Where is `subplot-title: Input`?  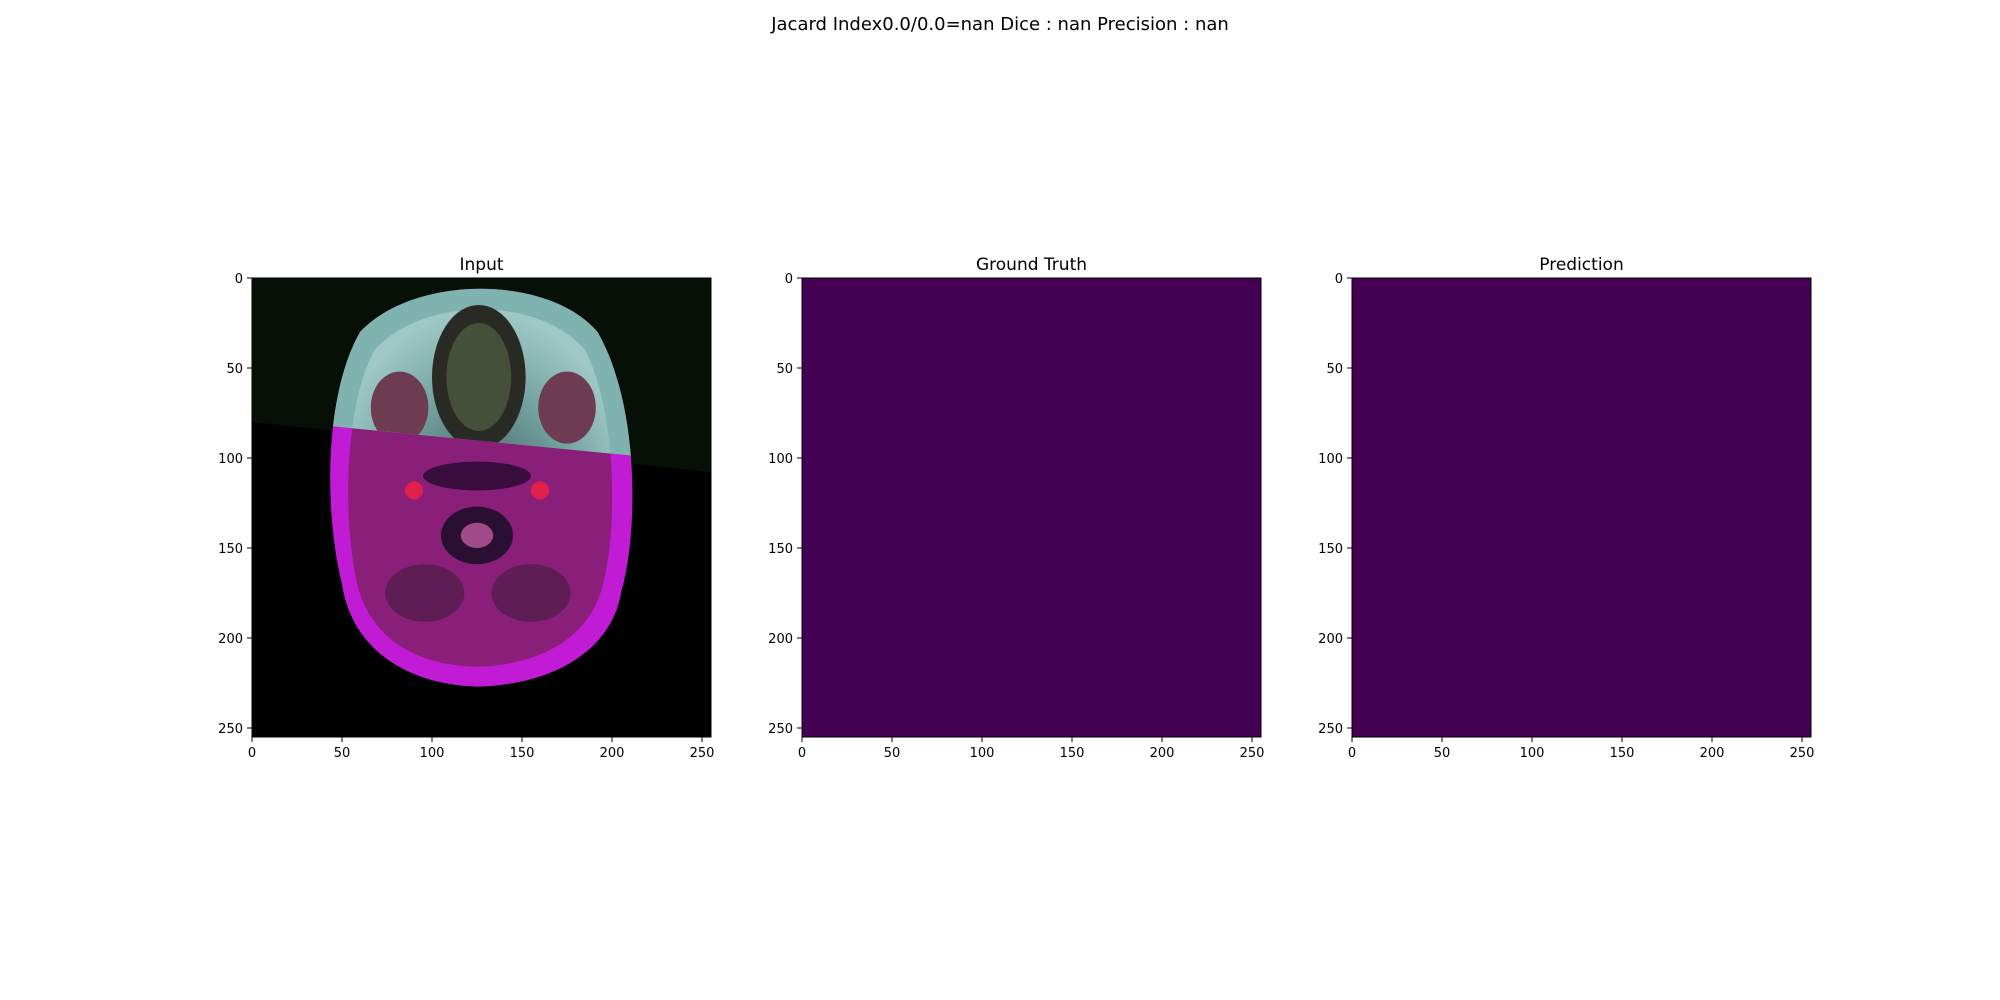
subplot-title: Input is located at coordinates (481, 265).